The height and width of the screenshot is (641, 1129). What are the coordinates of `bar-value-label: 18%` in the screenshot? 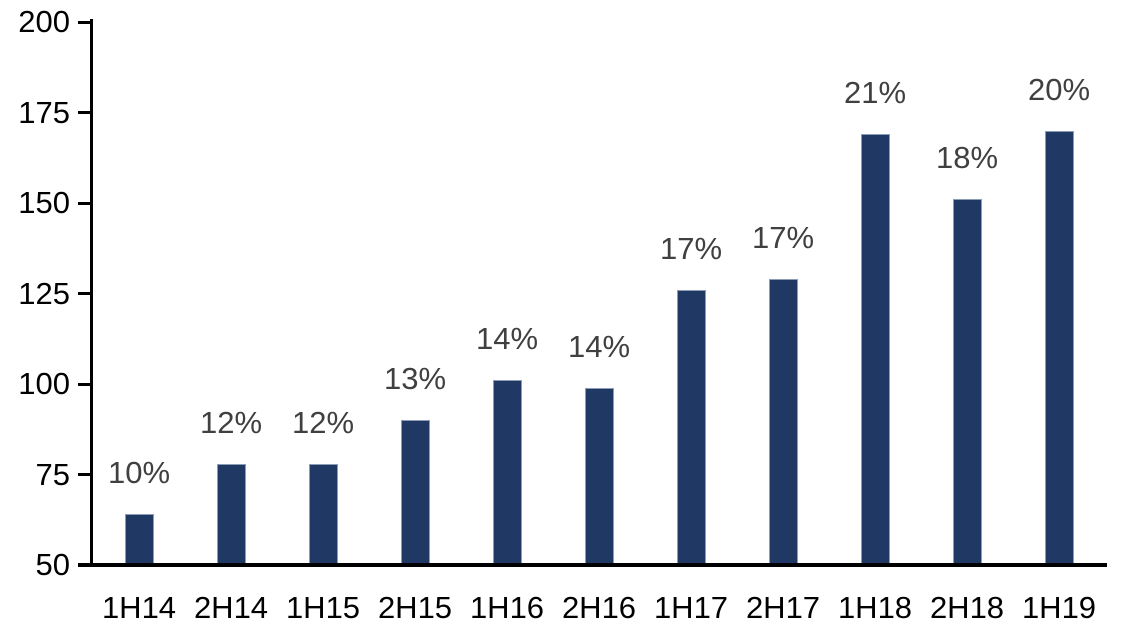 It's located at (967, 158).